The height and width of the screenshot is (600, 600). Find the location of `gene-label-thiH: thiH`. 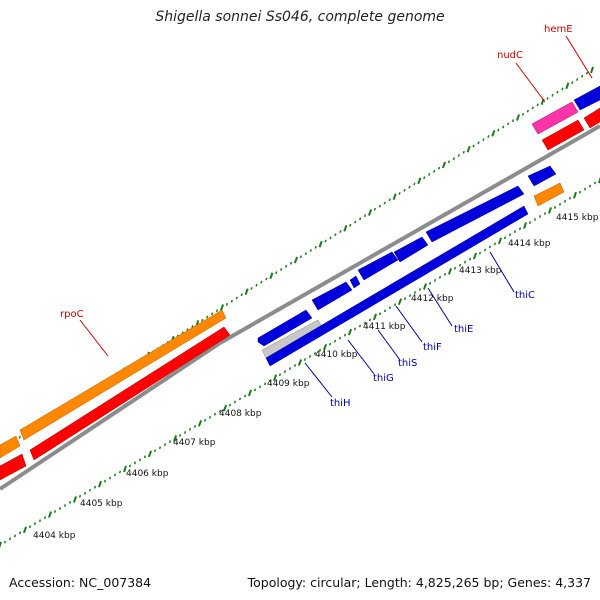

gene-label-thiH: thiH is located at coordinates (340, 403).